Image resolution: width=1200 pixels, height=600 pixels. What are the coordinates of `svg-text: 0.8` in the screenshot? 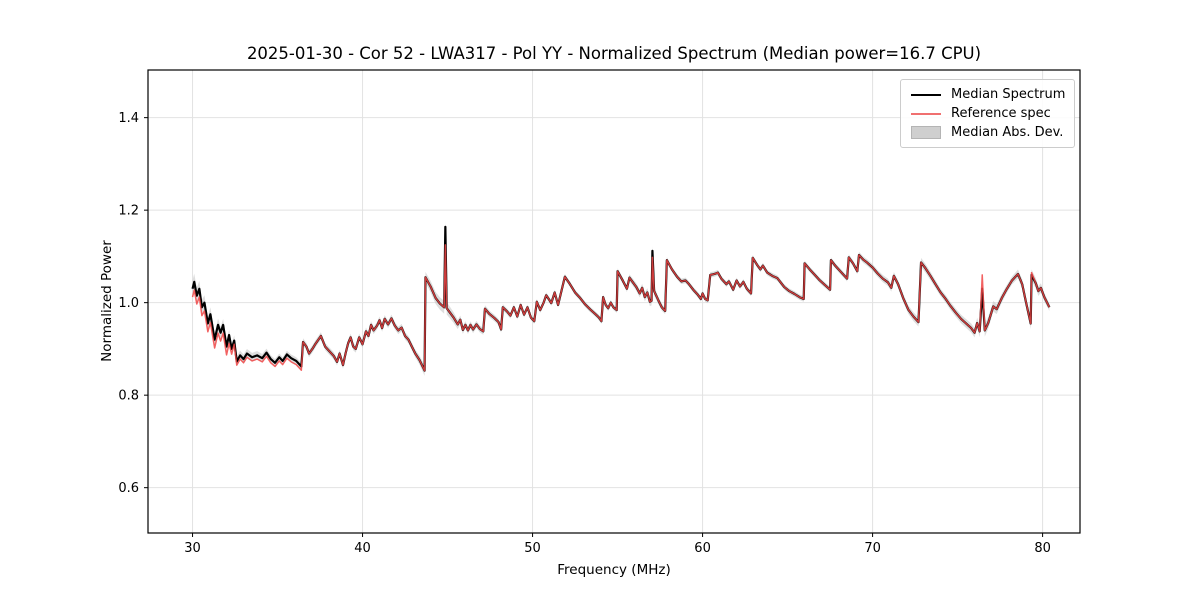 It's located at (128, 396).